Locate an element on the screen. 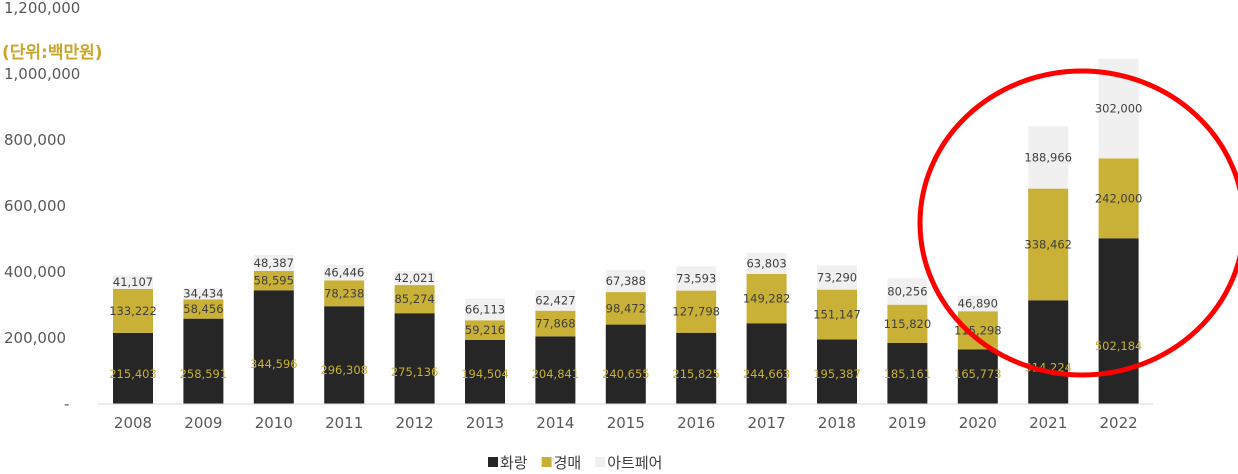 The image size is (1238, 474). data-label: 73,593 is located at coordinates (696, 278).